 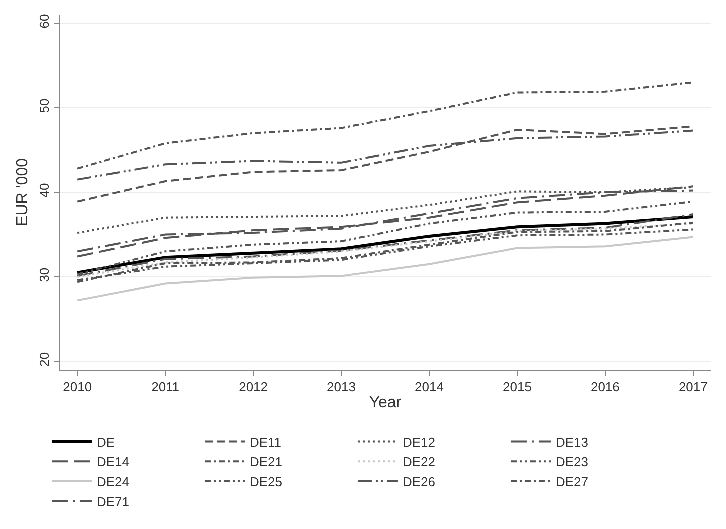 I want to click on legend-label: DE21, so click(x=266, y=462).